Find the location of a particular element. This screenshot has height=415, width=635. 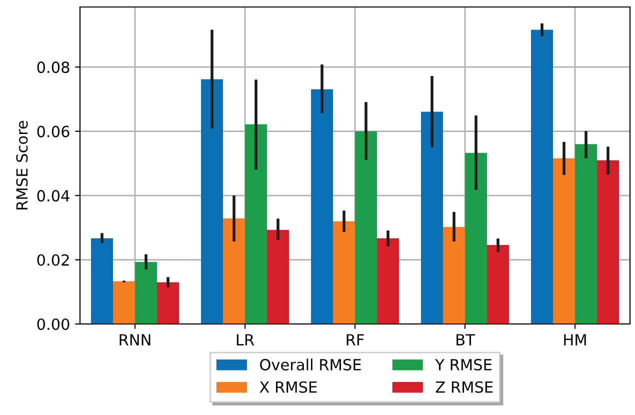

y-tick-label: 0.02 is located at coordinates (53, 260).